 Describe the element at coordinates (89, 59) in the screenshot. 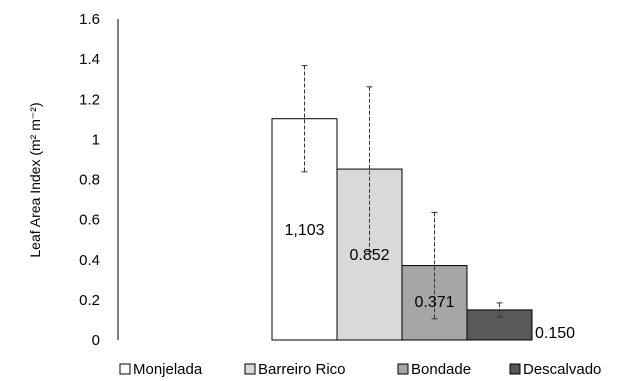

I see `y-tick-label: 1.4` at that location.